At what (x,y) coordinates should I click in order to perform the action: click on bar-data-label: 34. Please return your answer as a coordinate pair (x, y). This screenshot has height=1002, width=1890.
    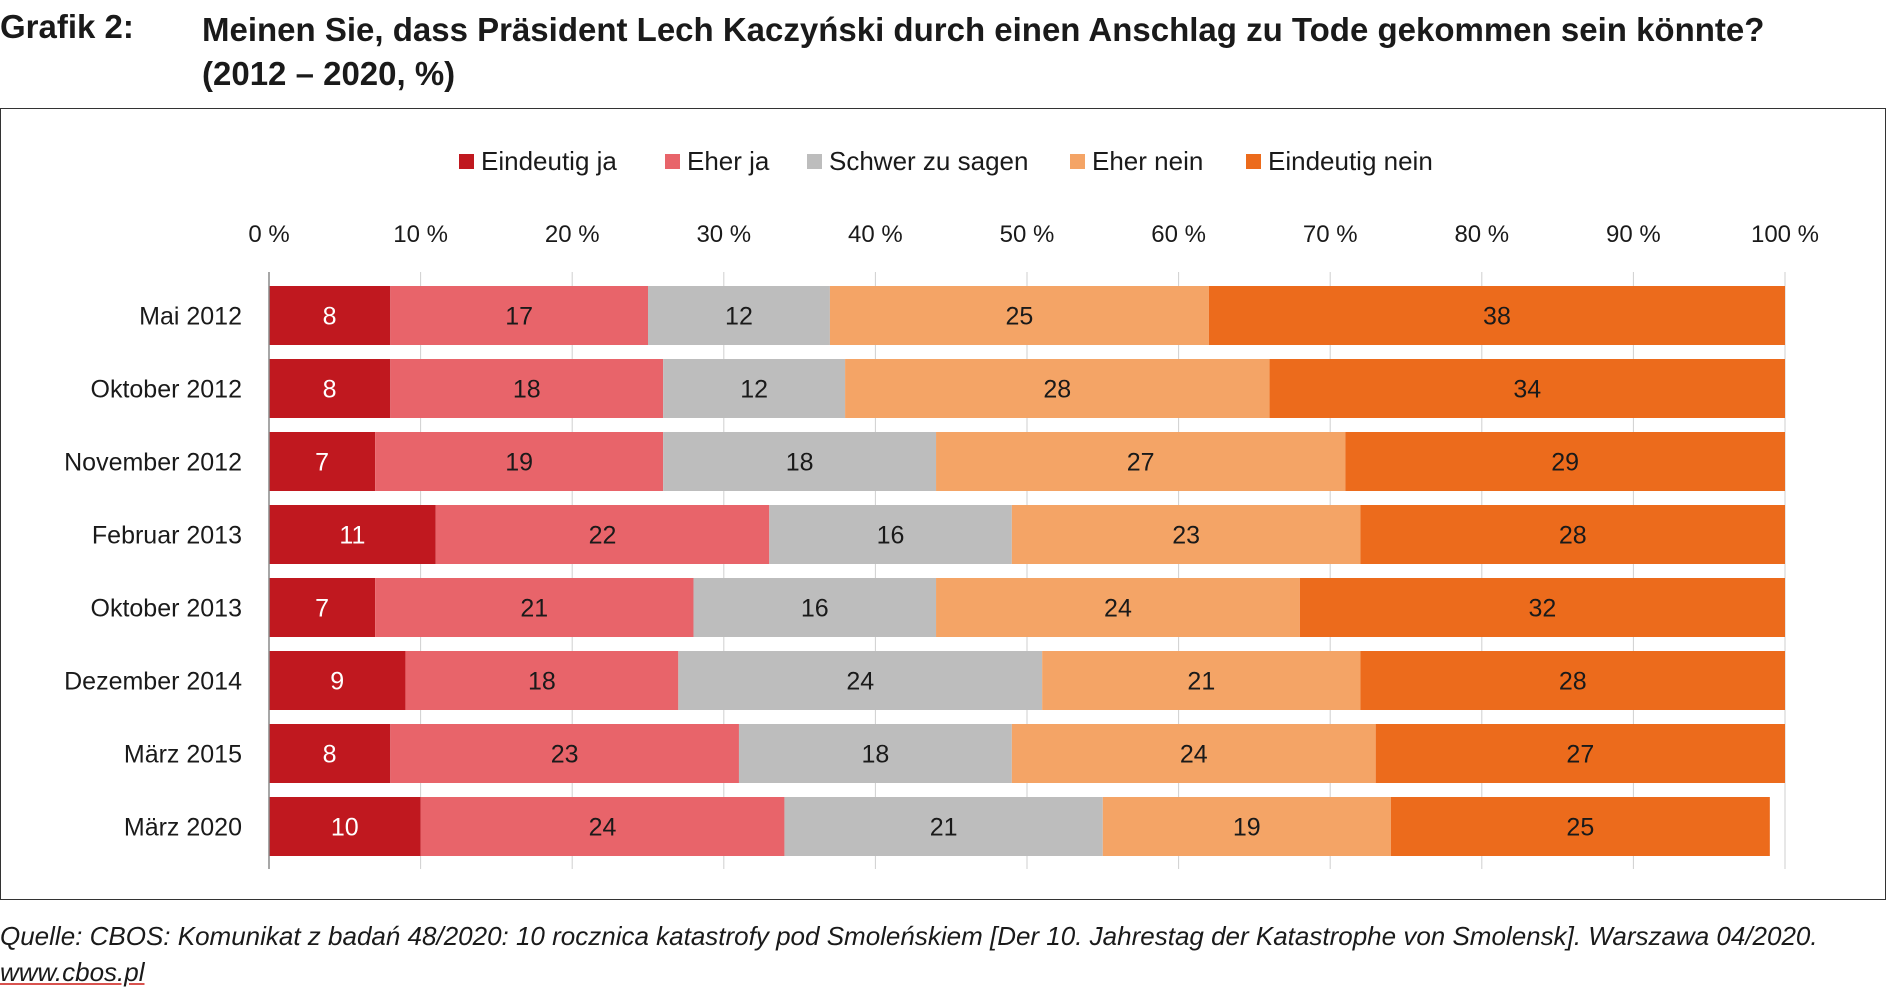
    Looking at the image, I should click on (1527, 390).